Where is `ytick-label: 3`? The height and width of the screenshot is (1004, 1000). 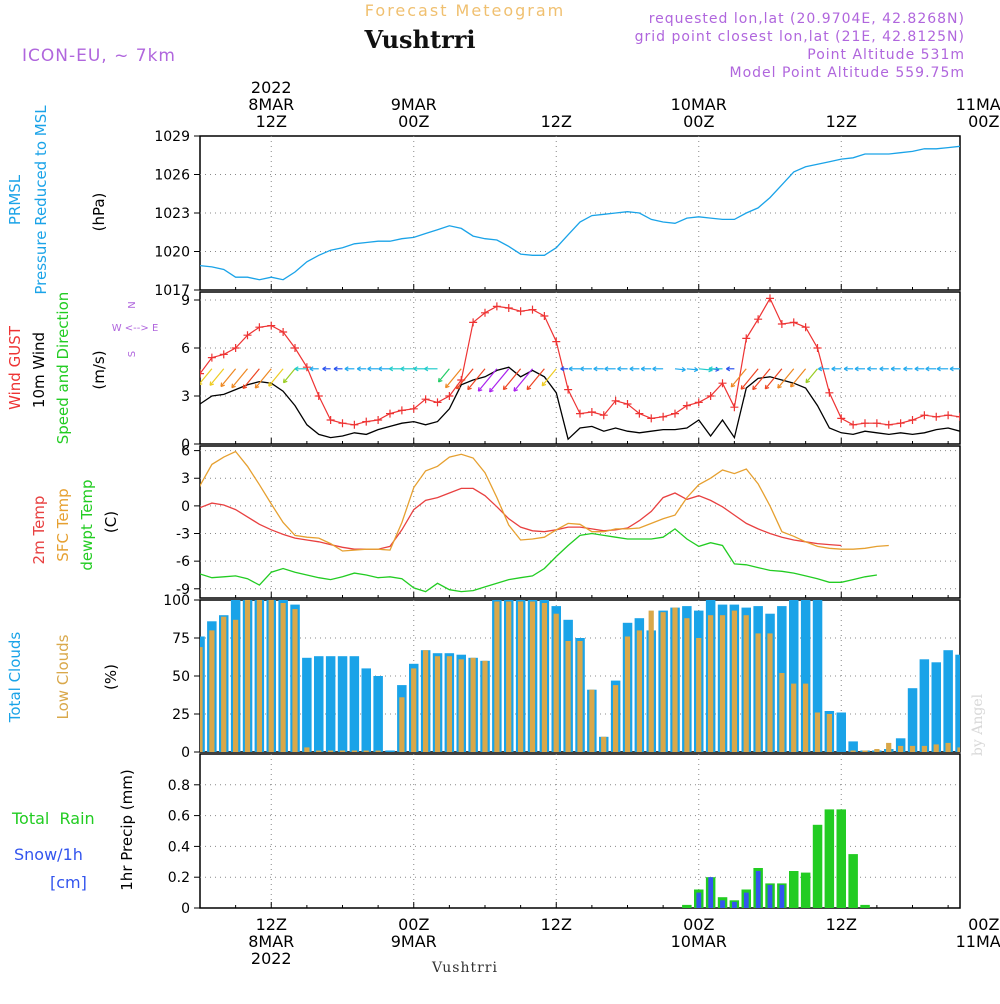 ytick-label: 3 is located at coordinates (185, 397).